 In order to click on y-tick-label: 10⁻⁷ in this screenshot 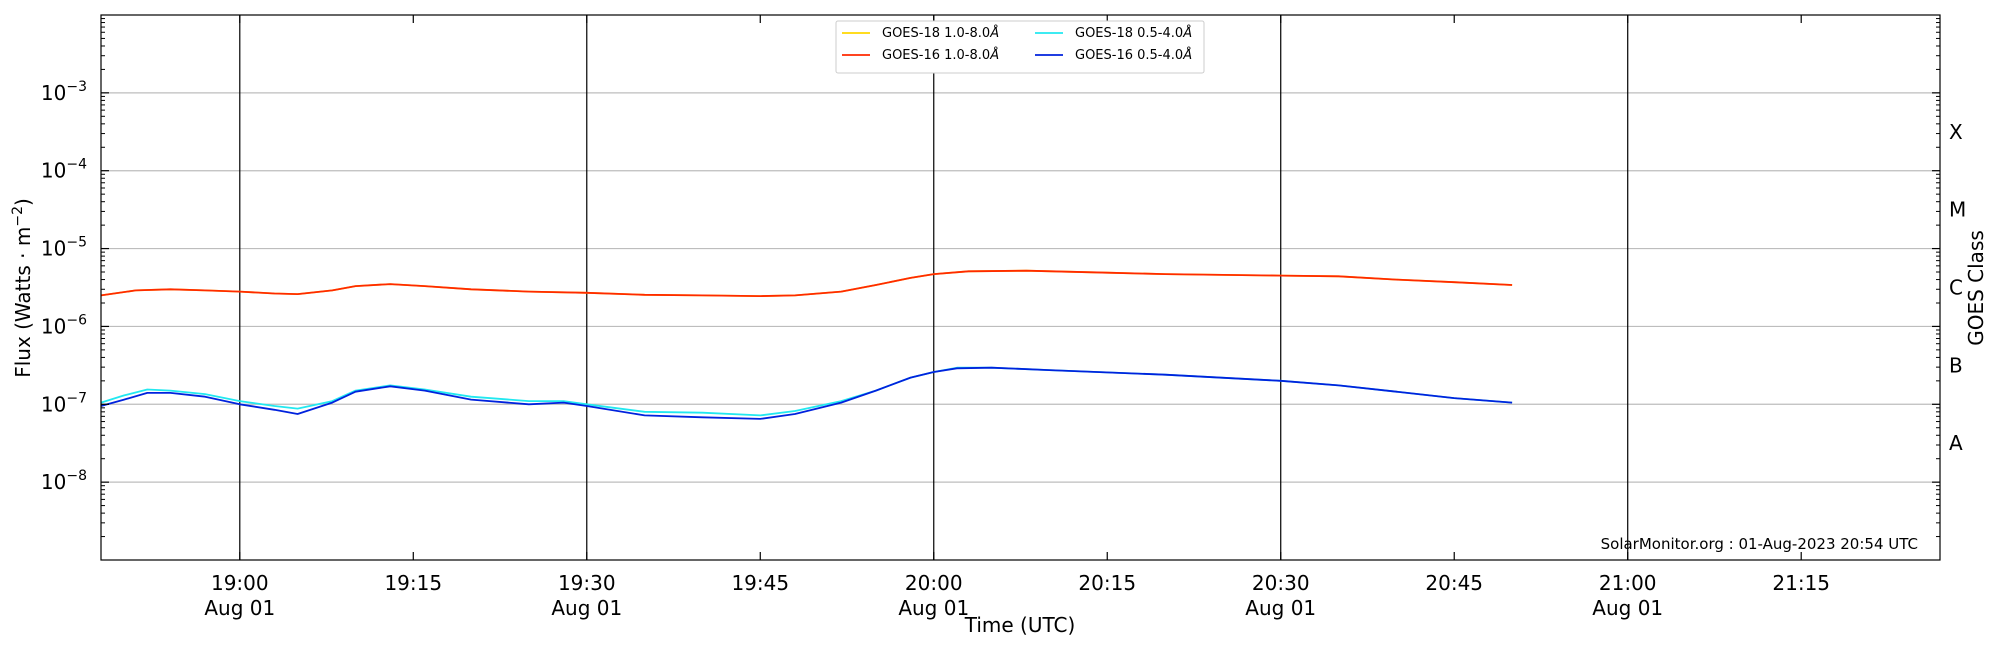, I will do `click(64, 403)`.